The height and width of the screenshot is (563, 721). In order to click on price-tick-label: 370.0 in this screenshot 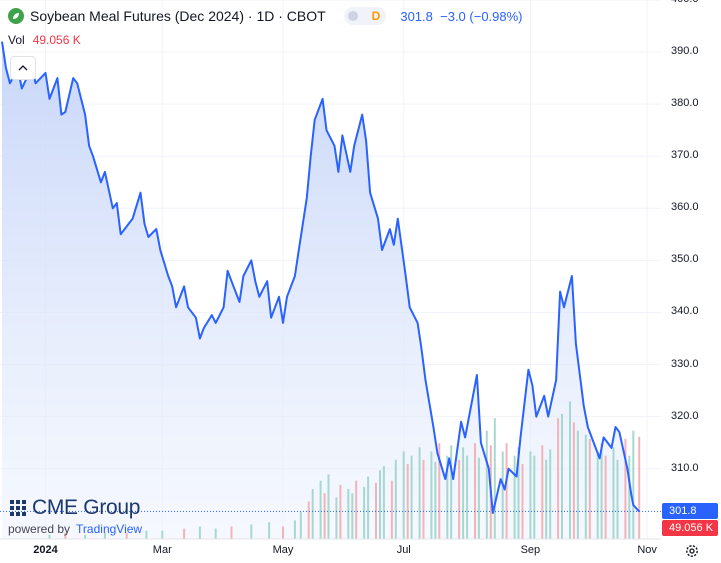, I will do `click(685, 155)`.